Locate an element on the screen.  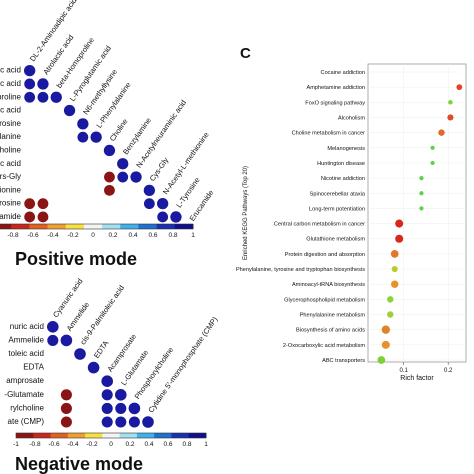
column-label: L-Pyroglutamic acid is located at coordinates (90, 73).